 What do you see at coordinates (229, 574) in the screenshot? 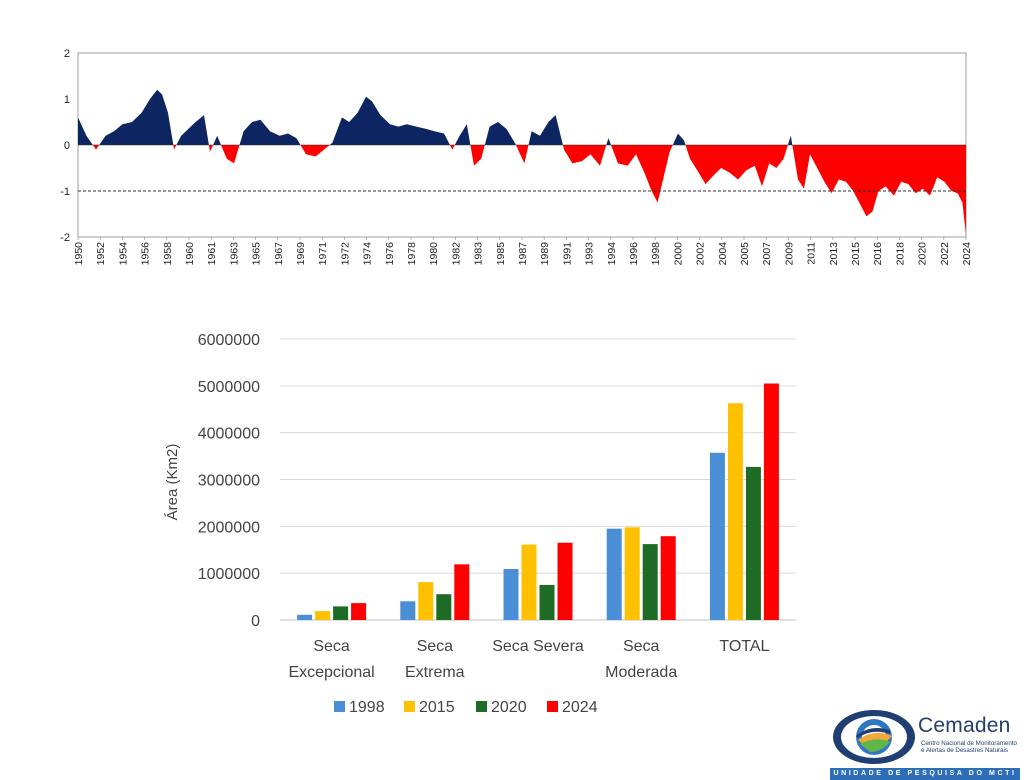
I see `bar-y-tick-label: 1000000` at bounding box center [229, 574].